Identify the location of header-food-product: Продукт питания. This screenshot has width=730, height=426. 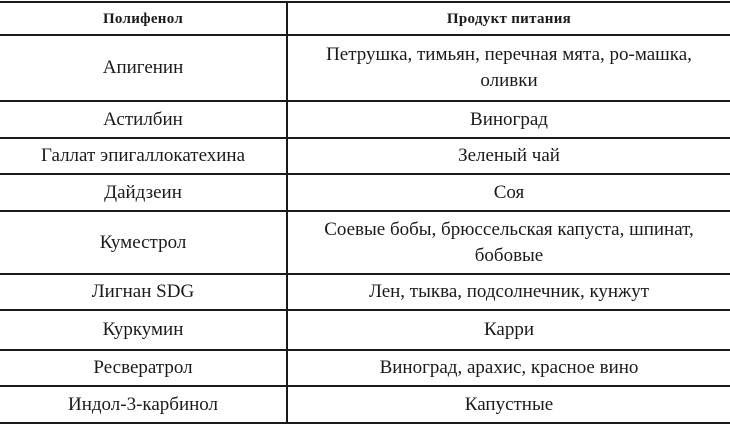
(508, 18).